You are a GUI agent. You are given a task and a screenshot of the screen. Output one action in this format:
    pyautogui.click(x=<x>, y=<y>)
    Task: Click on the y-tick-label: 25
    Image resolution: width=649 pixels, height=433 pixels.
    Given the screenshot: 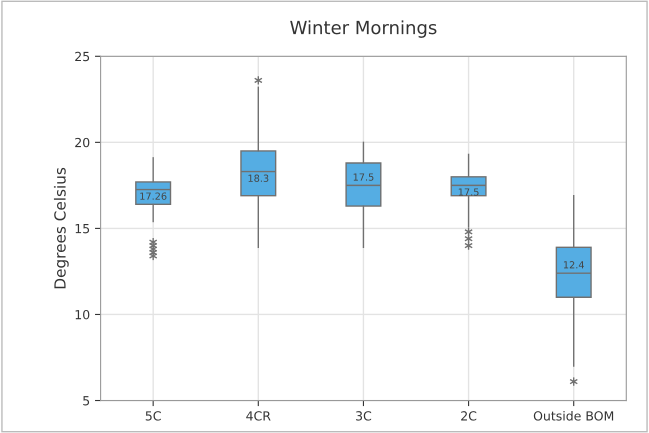 What is the action you would take?
    pyautogui.click(x=82, y=57)
    